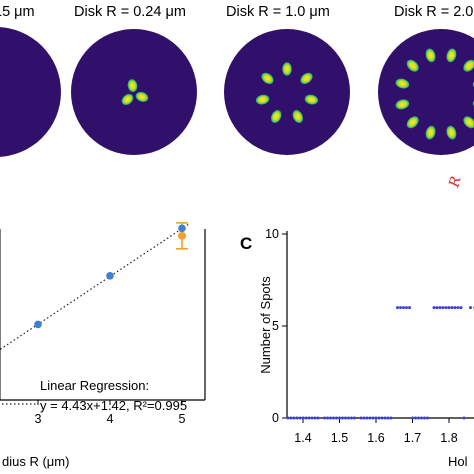 Image resolution: width=474 pixels, height=474 pixels. Describe the element at coordinates (278, 12) in the screenshot. I see `disk-title-3: Disk R = 1.0 μm` at that location.